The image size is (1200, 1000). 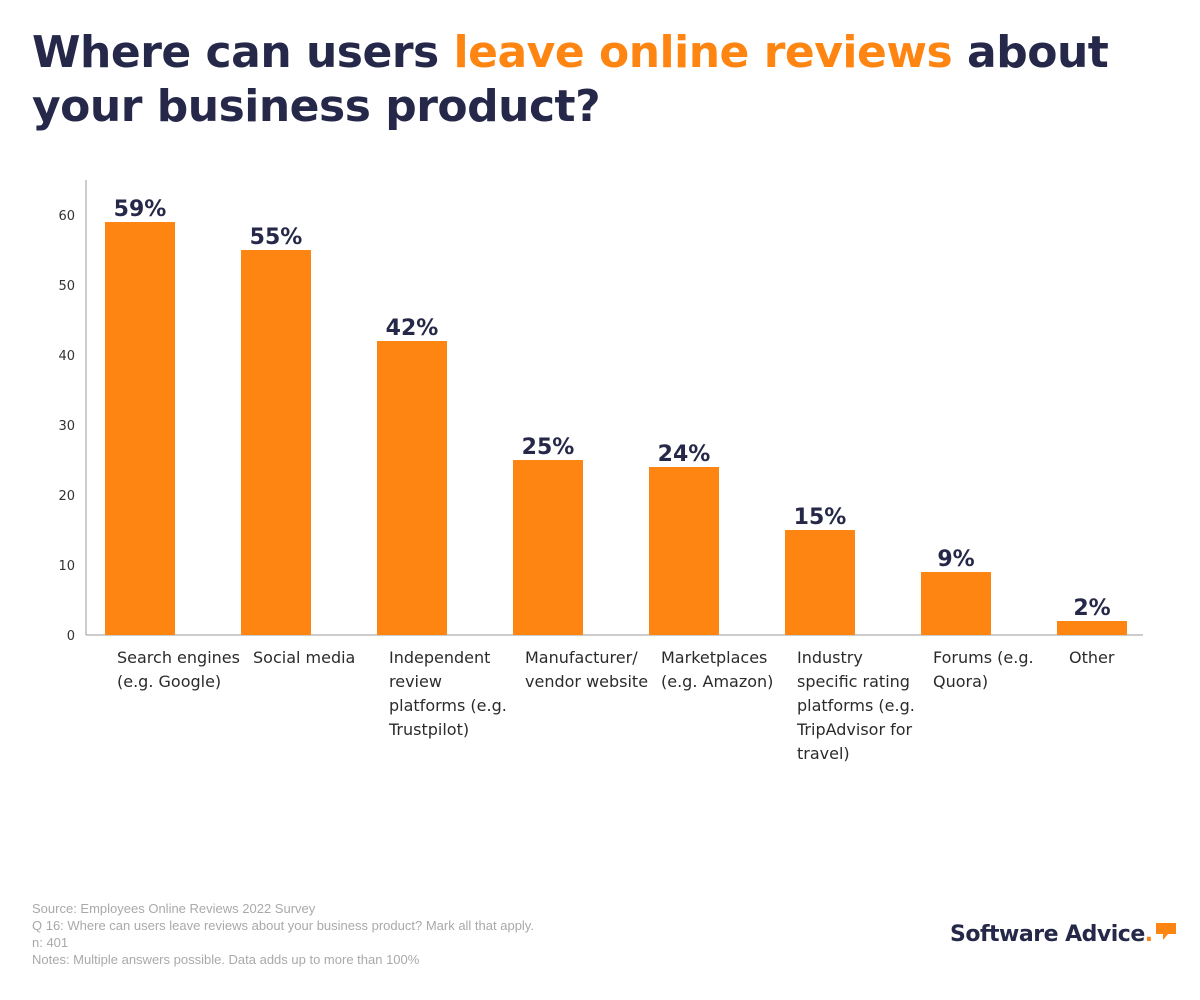 What do you see at coordinates (983, 669) in the screenshot?
I see `x-tick-label: Forums (e.g. Quora)` at bounding box center [983, 669].